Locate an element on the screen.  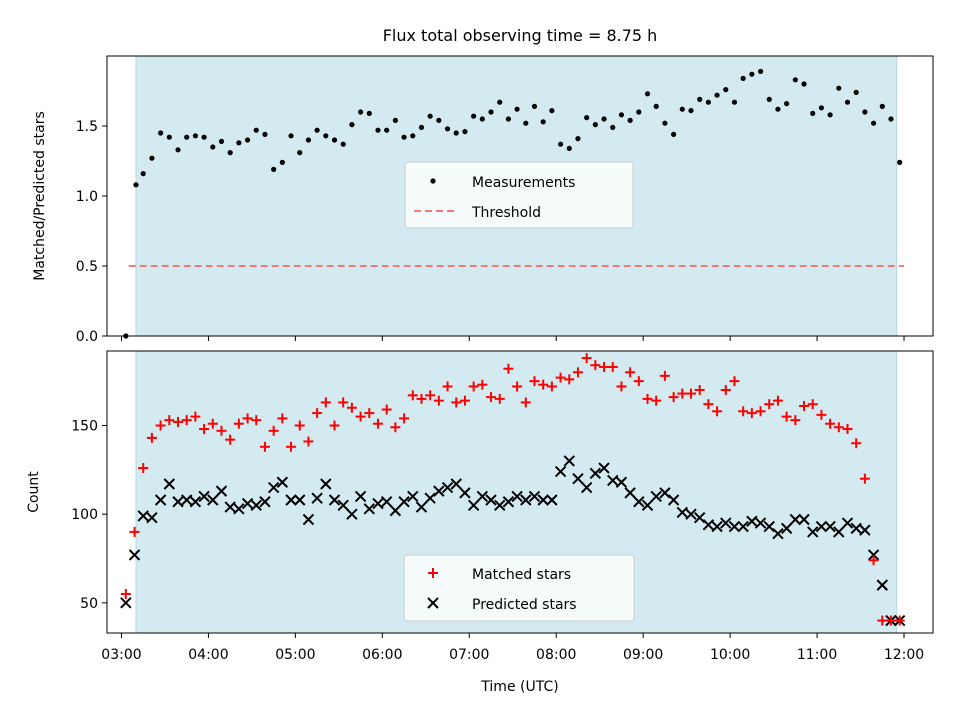
predicted-legend-label: Predicted stars is located at coordinates (524, 605).